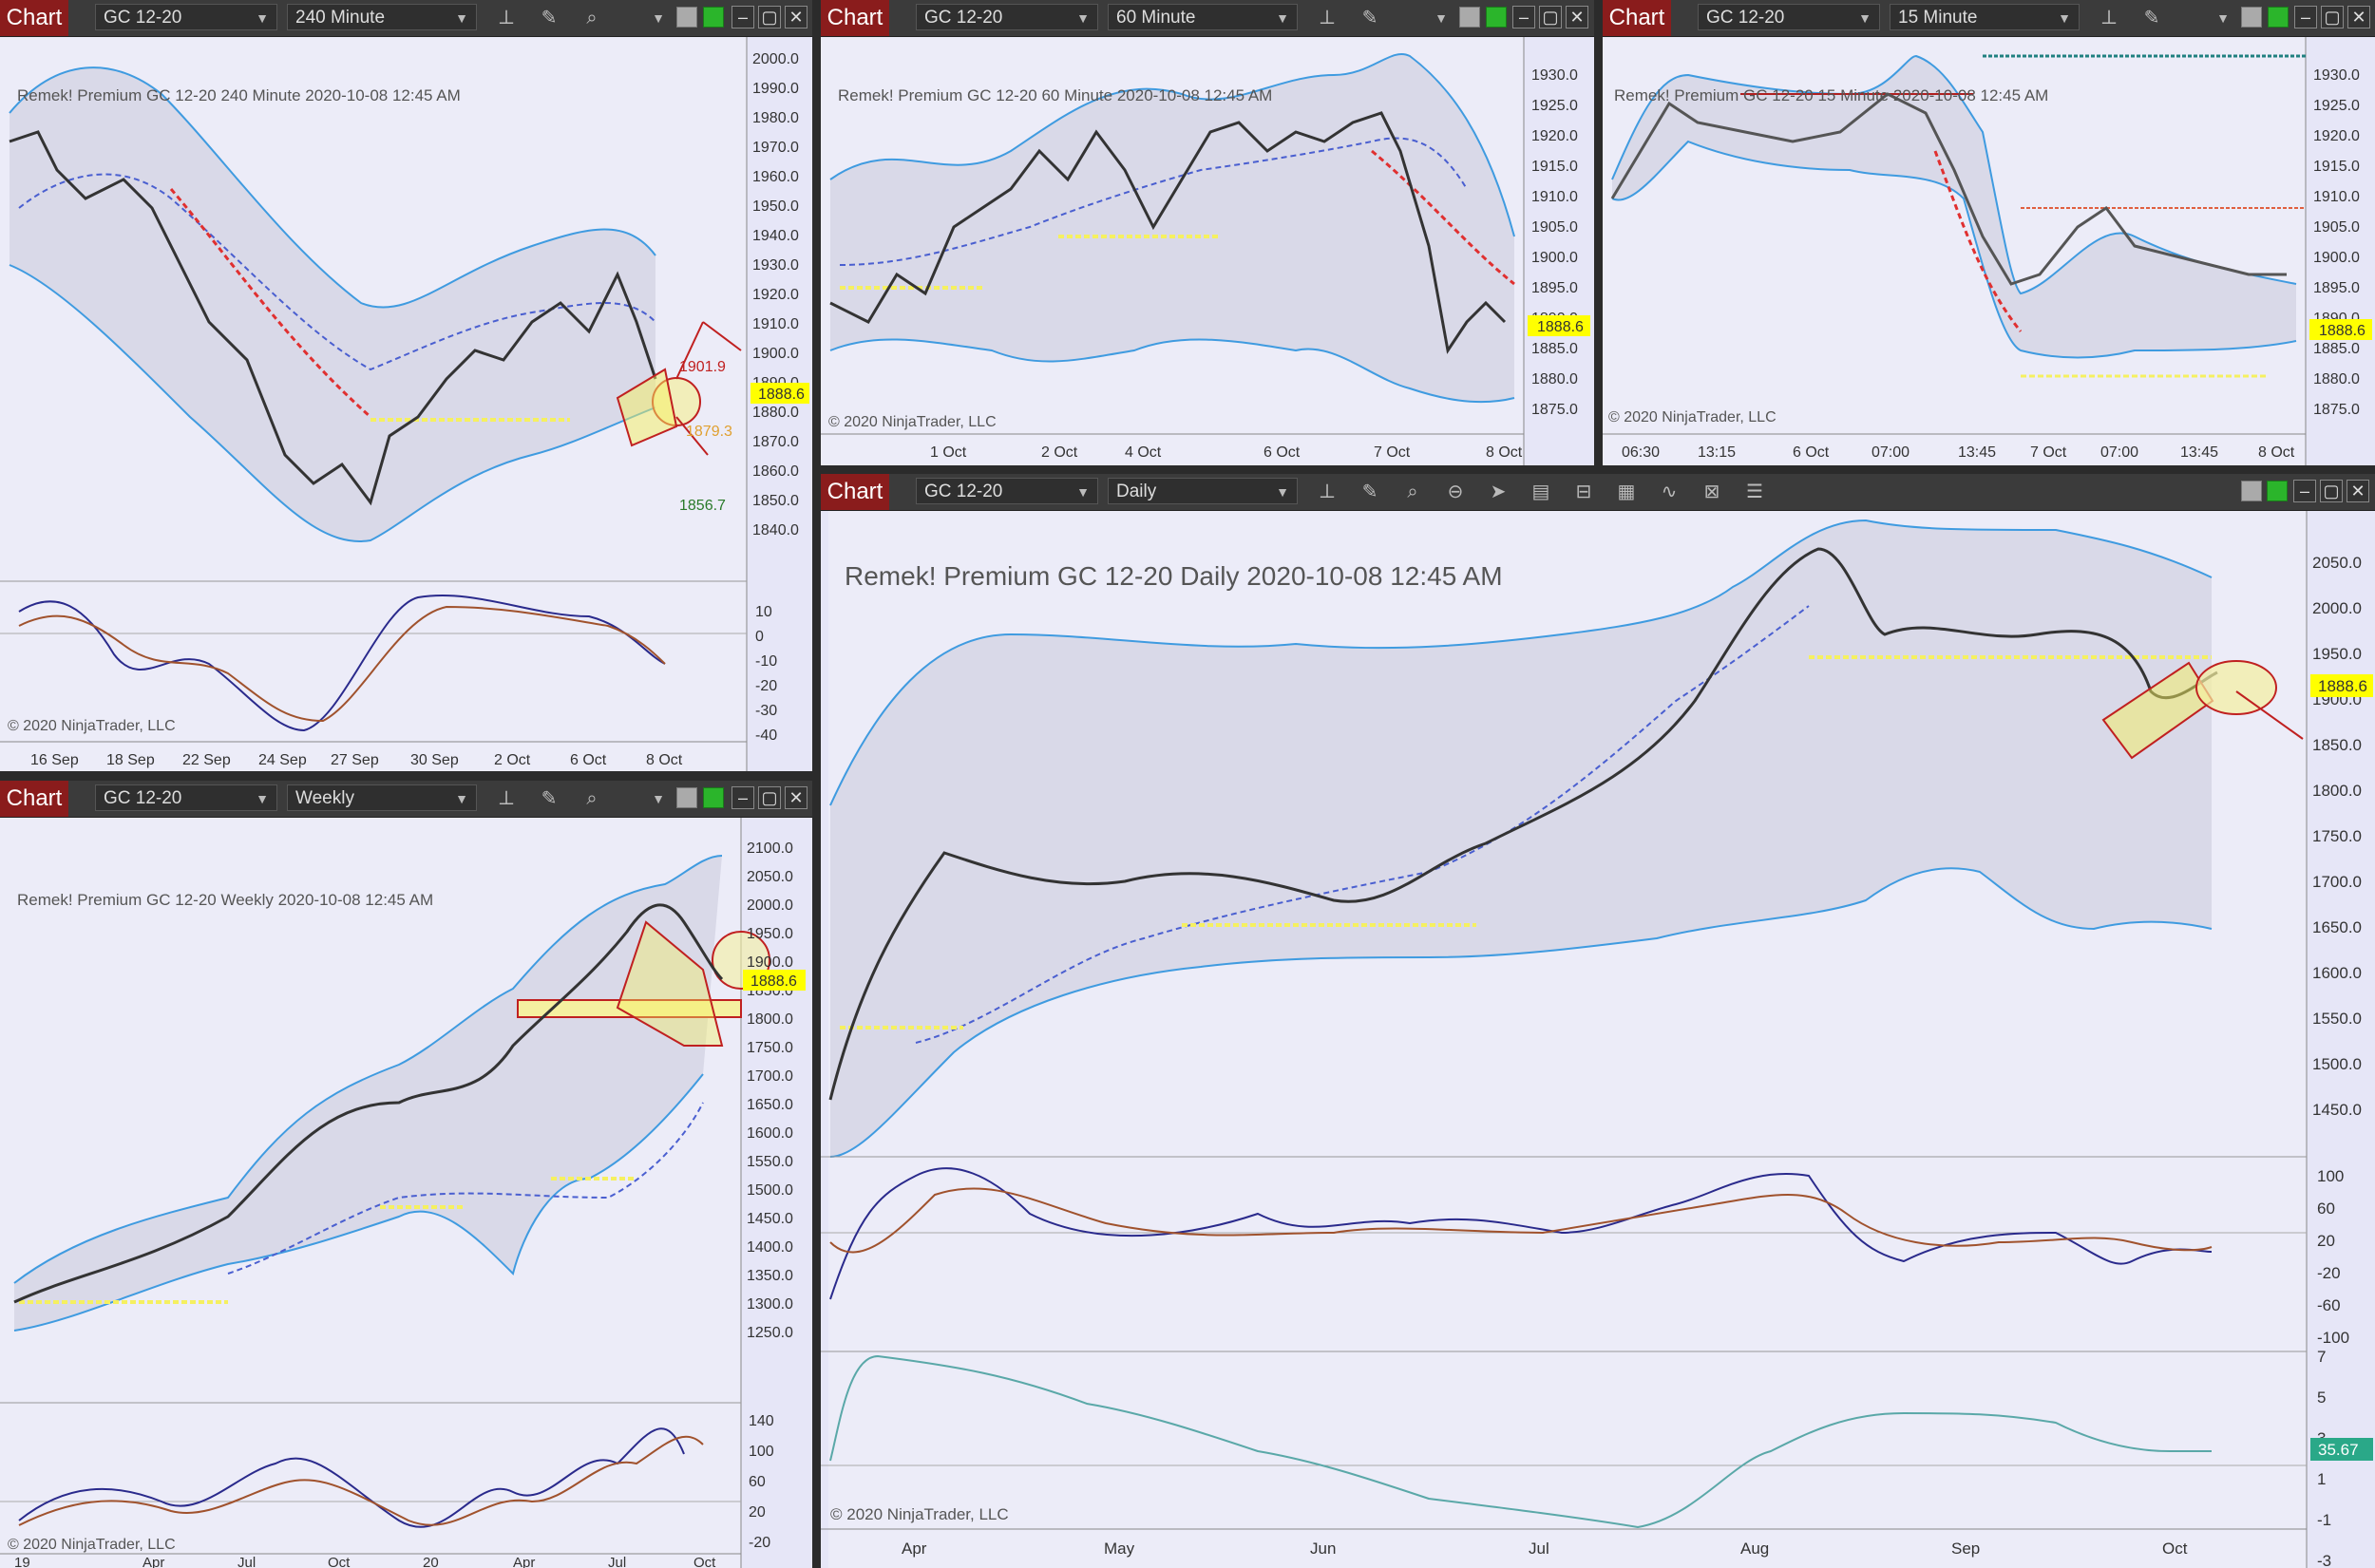  What do you see at coordinates (1539, 1549) in the screenshot?
I see `svg-text: Jul` at bounding box center [1539, 1549].